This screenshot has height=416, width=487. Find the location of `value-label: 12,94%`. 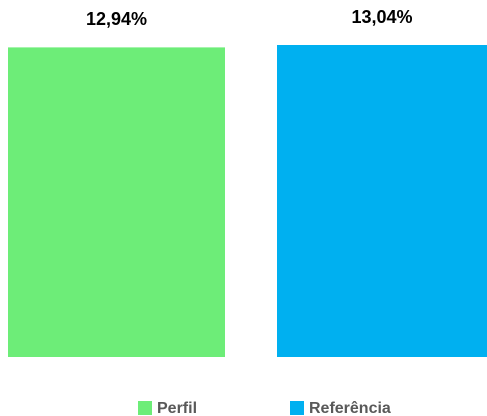

value-label: 12,94% is located at coordinates (116, 19).